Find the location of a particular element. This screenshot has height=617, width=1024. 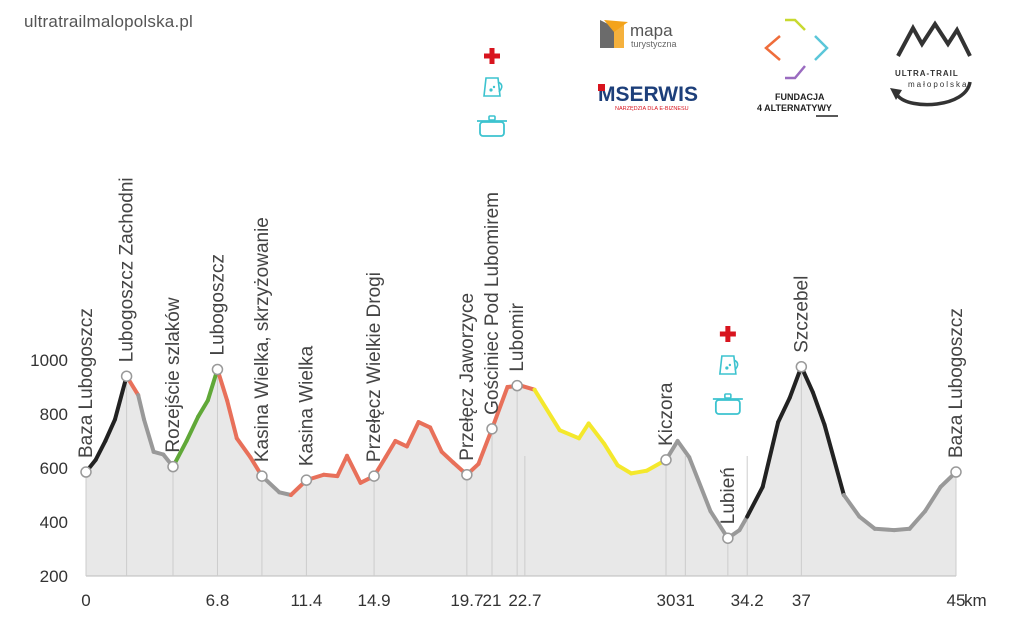

x-tick-label: 31 is located at coordinates (685, 600).